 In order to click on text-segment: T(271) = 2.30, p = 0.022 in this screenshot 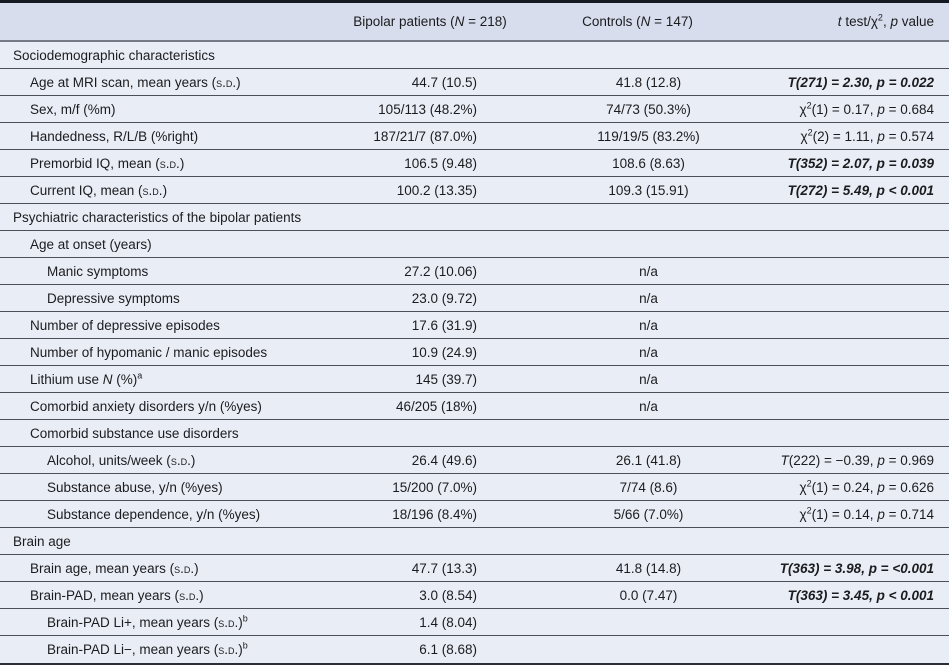, I will do `click(860, 82)`.